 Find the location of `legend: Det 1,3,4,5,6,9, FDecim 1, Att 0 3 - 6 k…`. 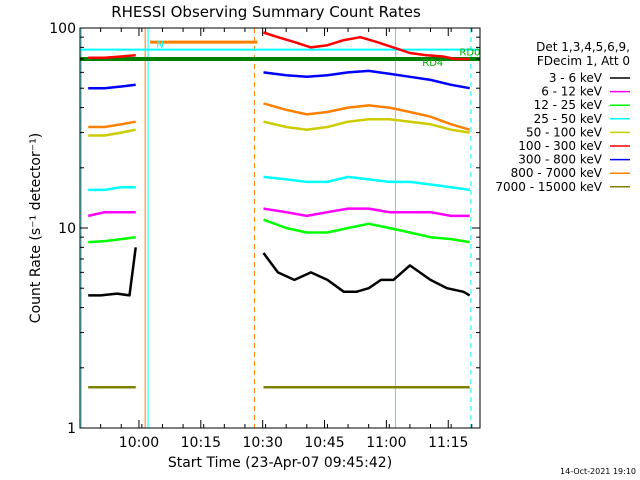

legend: Det 1,3,4,5,6,9, FDecim 1, Att 0 3 - 6 k… is located at coordinates (562, 117).